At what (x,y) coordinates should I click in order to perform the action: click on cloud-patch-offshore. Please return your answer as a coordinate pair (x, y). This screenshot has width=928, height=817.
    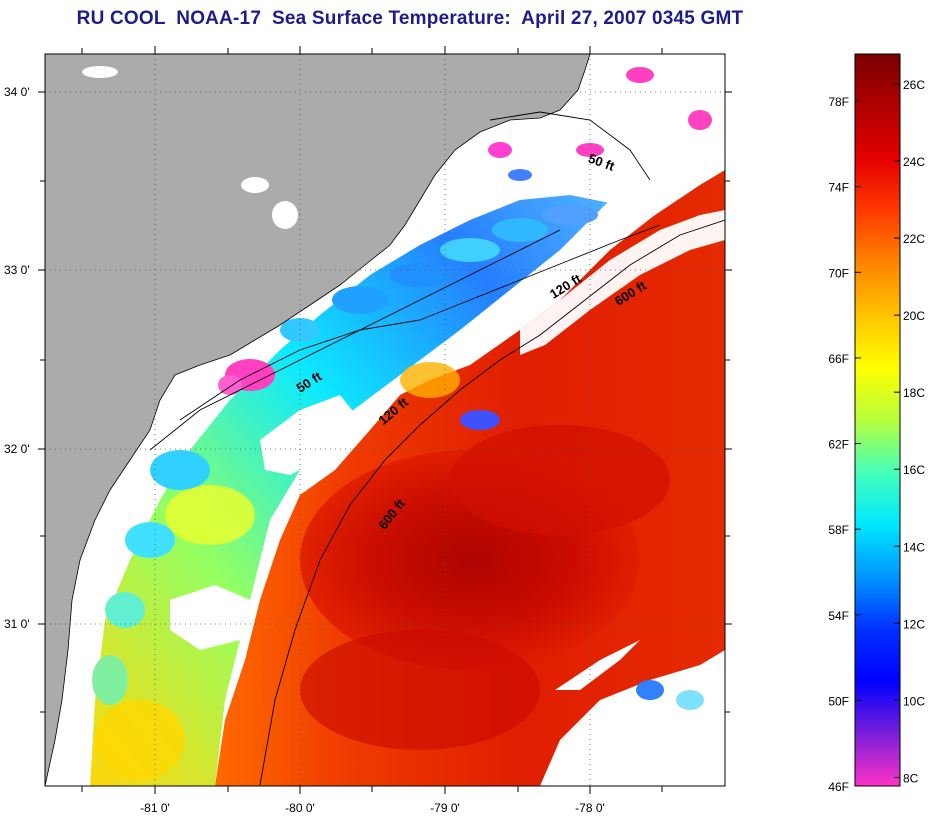
    Looking at the image, I should click on (622, 282).